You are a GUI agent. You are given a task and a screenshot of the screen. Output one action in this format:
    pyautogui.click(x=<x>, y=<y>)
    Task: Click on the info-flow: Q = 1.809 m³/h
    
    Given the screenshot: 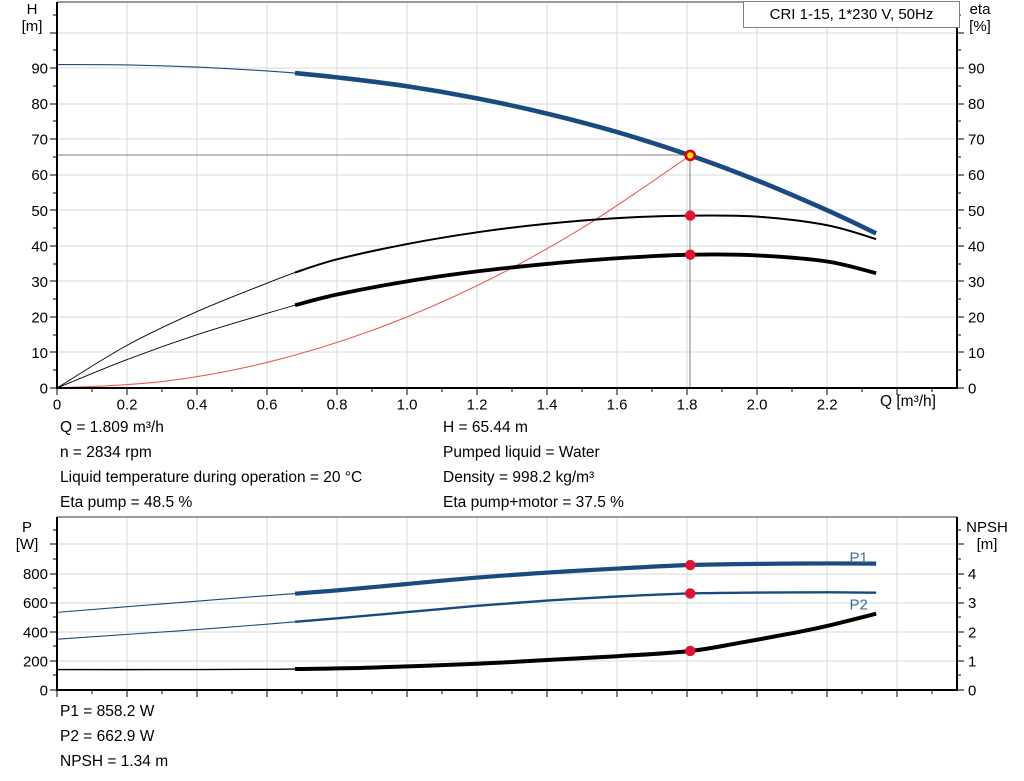 What is the action you would take?
    pyautogui.click(x=112, y=427)
    